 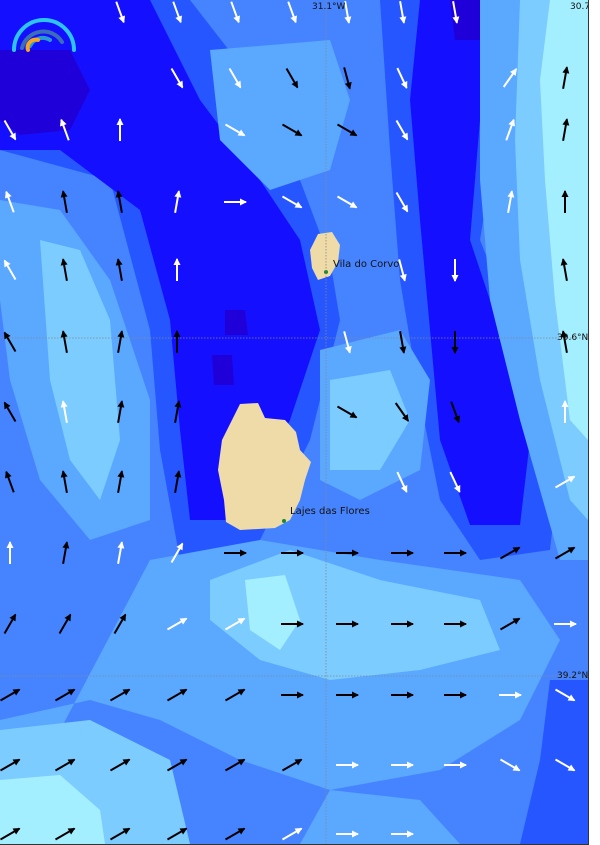 What do you see at coordinates (325, 256) in the screenshot?
I see `island-corvo` at bounding box center [325, 256].